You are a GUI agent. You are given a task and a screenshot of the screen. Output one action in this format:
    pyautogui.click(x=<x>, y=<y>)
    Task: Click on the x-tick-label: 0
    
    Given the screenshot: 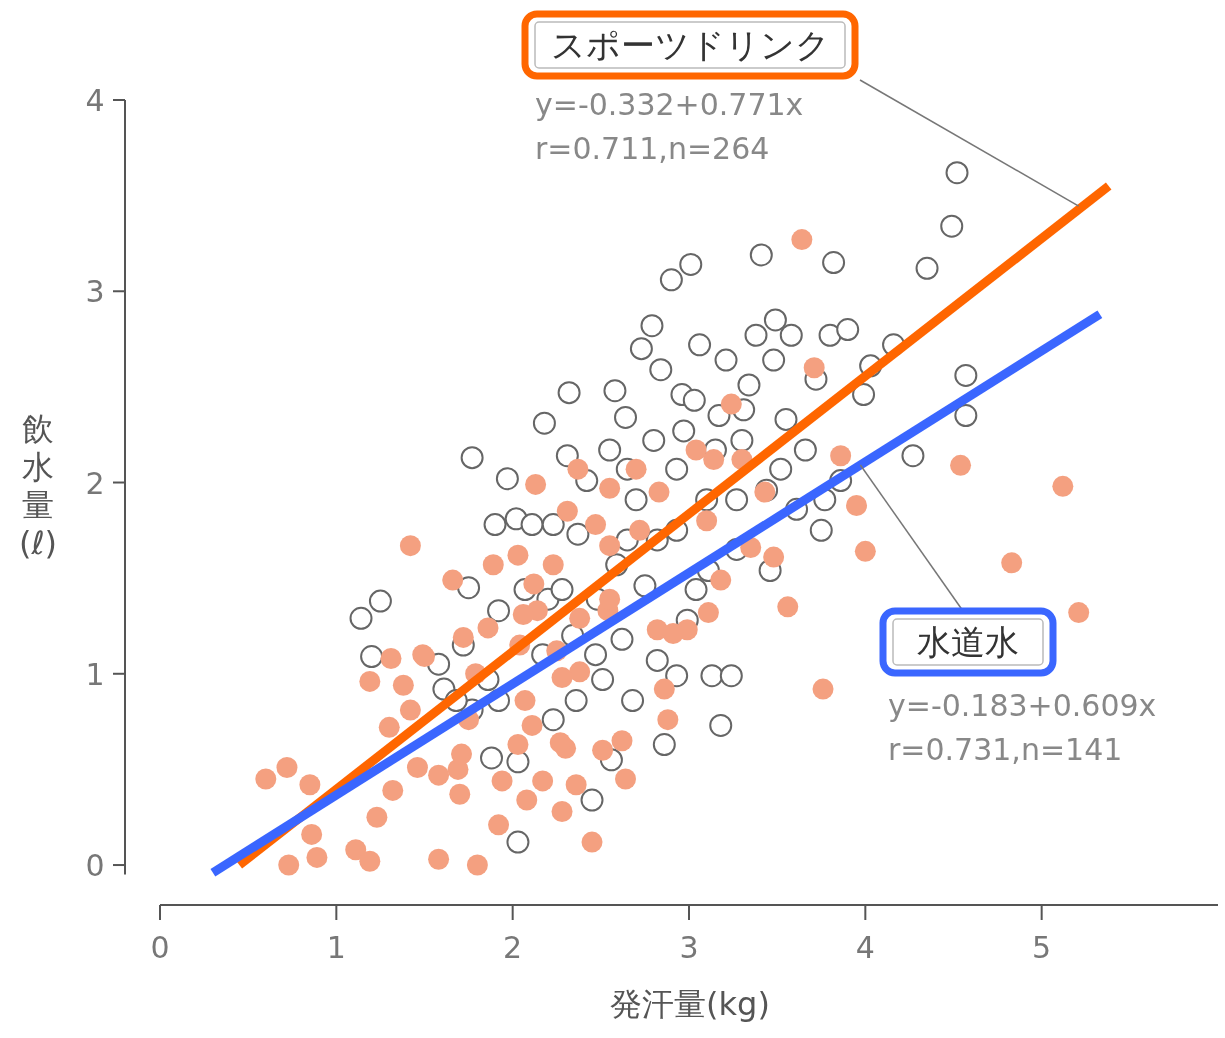 What is the action you would take?
    pyautogui.click(x=160, y=947)
    